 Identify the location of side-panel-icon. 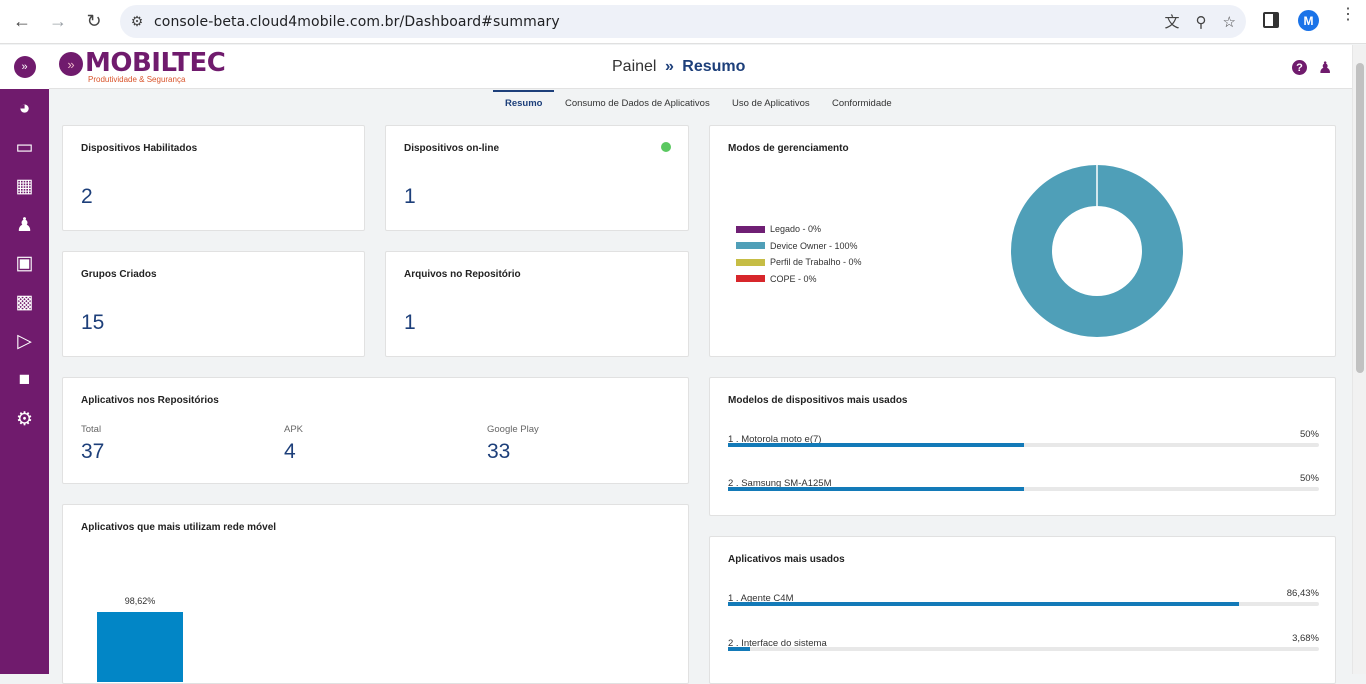
(1271, 20).